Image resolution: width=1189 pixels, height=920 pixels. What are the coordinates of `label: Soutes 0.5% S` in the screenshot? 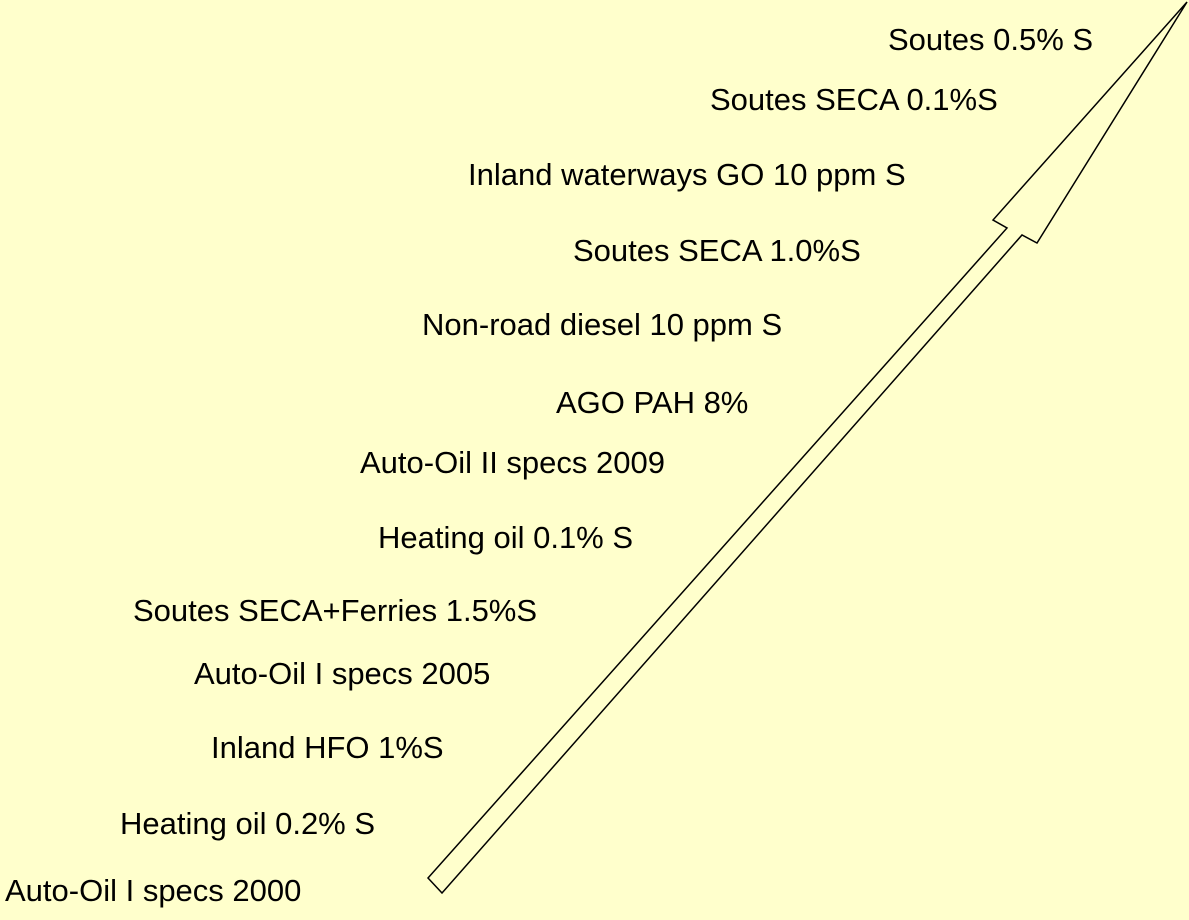 It's located at (990, 39).